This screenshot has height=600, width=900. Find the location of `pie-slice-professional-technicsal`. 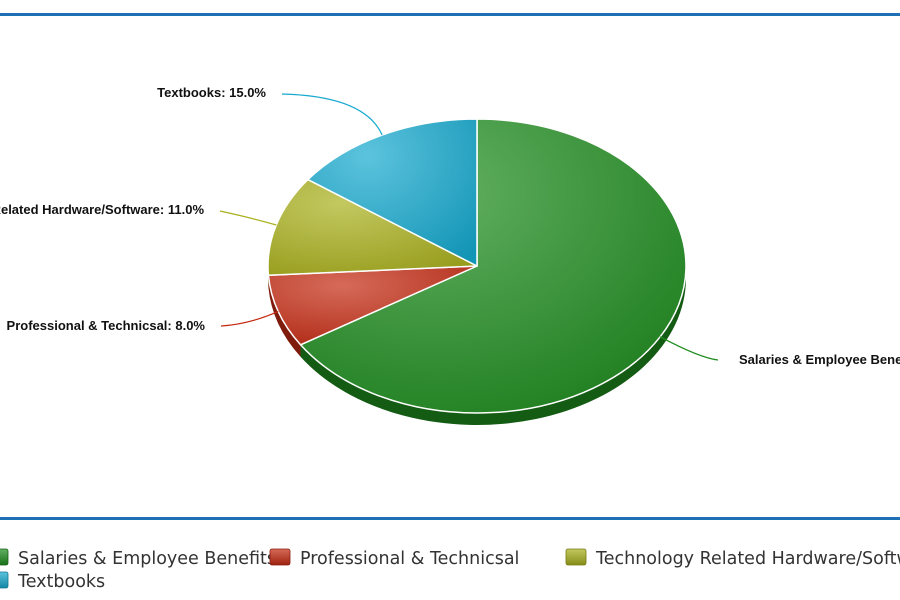

pie-slice-professional-technicsal is located at coordinates (372, 305).